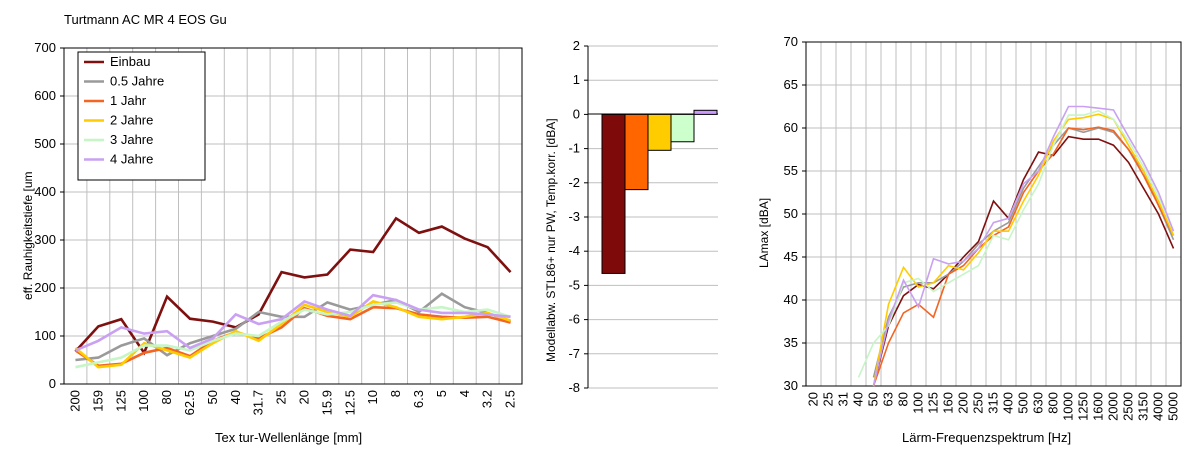  Describe the element at coordinates (97, 401) in the screenshot. I see `x-tick-label: 159` at that location.